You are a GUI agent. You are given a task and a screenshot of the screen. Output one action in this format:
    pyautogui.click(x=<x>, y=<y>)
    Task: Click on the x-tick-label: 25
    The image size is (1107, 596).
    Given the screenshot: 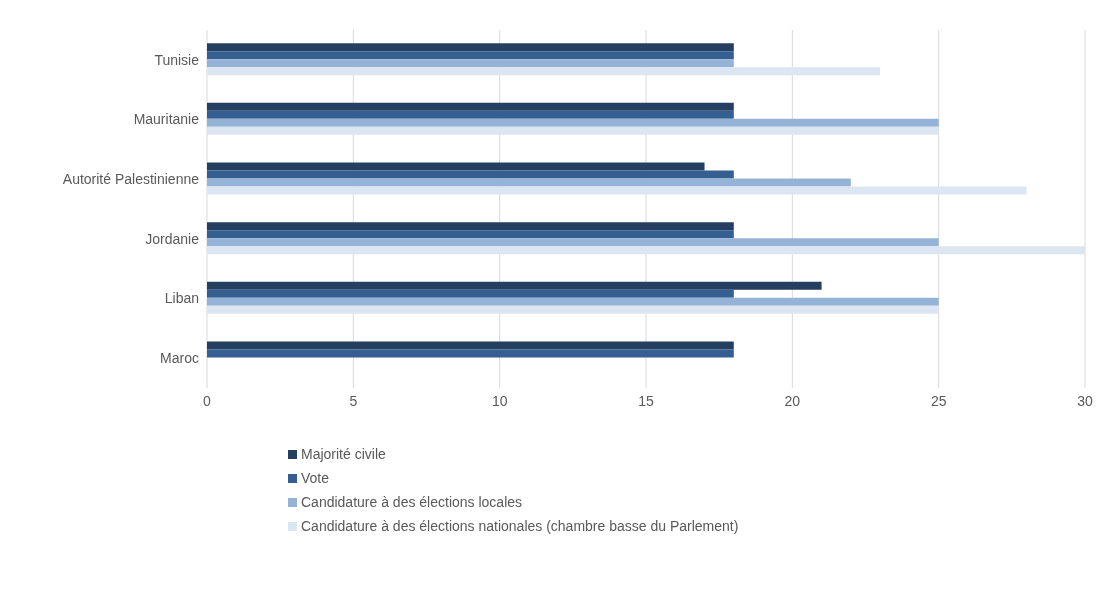 What is the action you would take?
    pyautogui.click(x=938, y=400)
    